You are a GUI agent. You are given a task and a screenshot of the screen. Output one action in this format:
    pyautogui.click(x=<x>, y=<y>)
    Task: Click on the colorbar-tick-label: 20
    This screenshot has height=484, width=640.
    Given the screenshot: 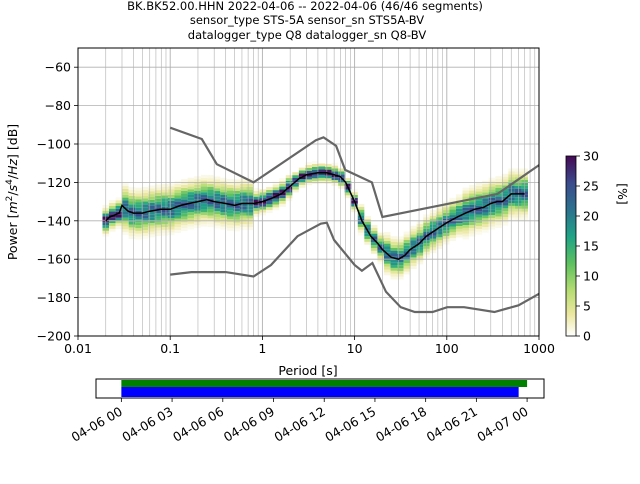 What is the action you would take?
    pyautogui.click(x=591, y=216)
    